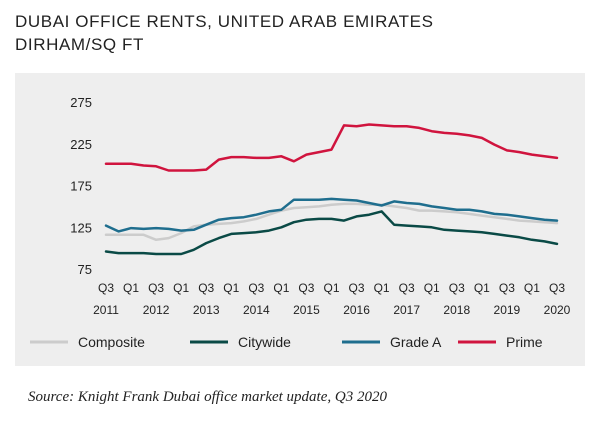  What do you see at coordinates (81, 144) in the screenshot?
I see `y-tick-label-225: 225` at bounding box center [81, 144].